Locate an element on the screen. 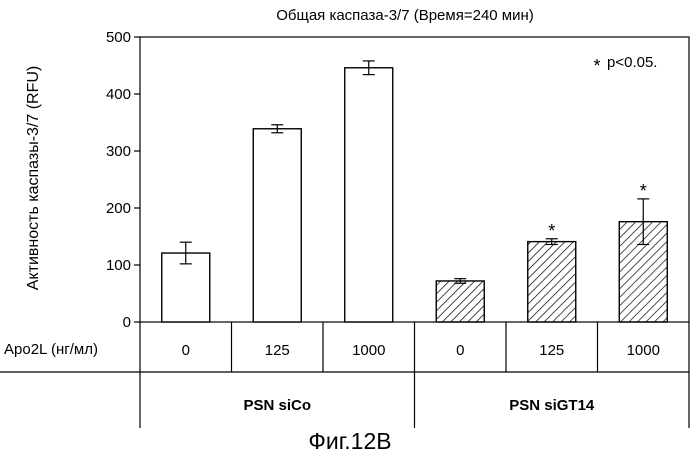 The image size is (700, 472). x-axis-label: Apo2L (нг/мл) is located at coordinates (51, 349).